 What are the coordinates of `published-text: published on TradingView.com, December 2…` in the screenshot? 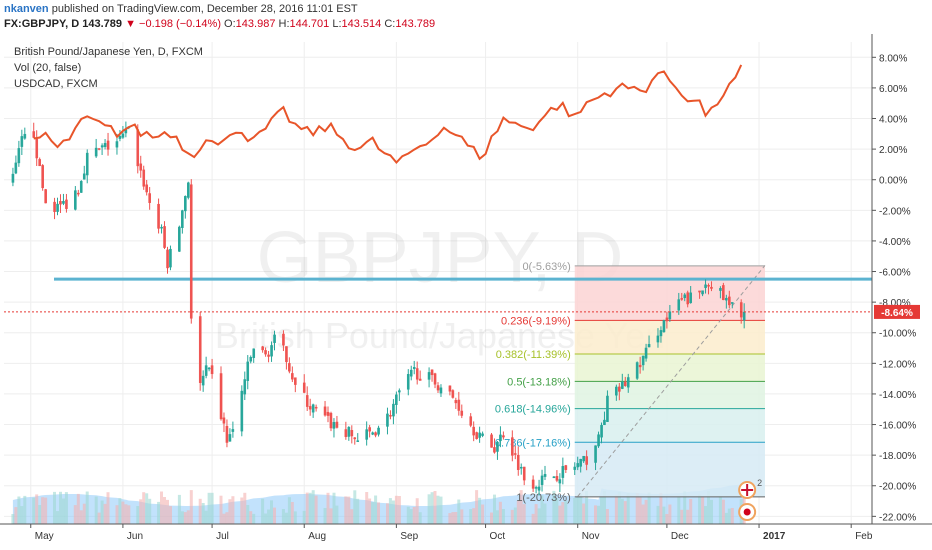 It's located at (204, 9).